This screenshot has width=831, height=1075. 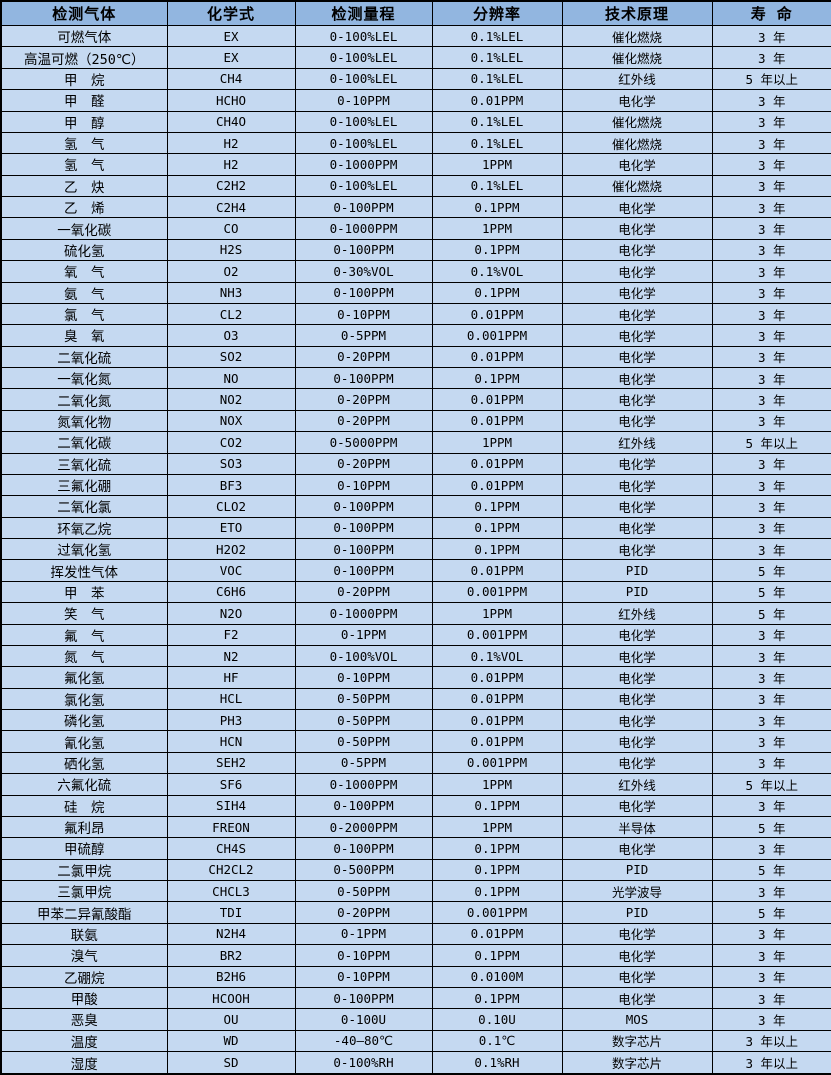 I want to click on cell-gas: 氢 气, so click(x=84, y=164).